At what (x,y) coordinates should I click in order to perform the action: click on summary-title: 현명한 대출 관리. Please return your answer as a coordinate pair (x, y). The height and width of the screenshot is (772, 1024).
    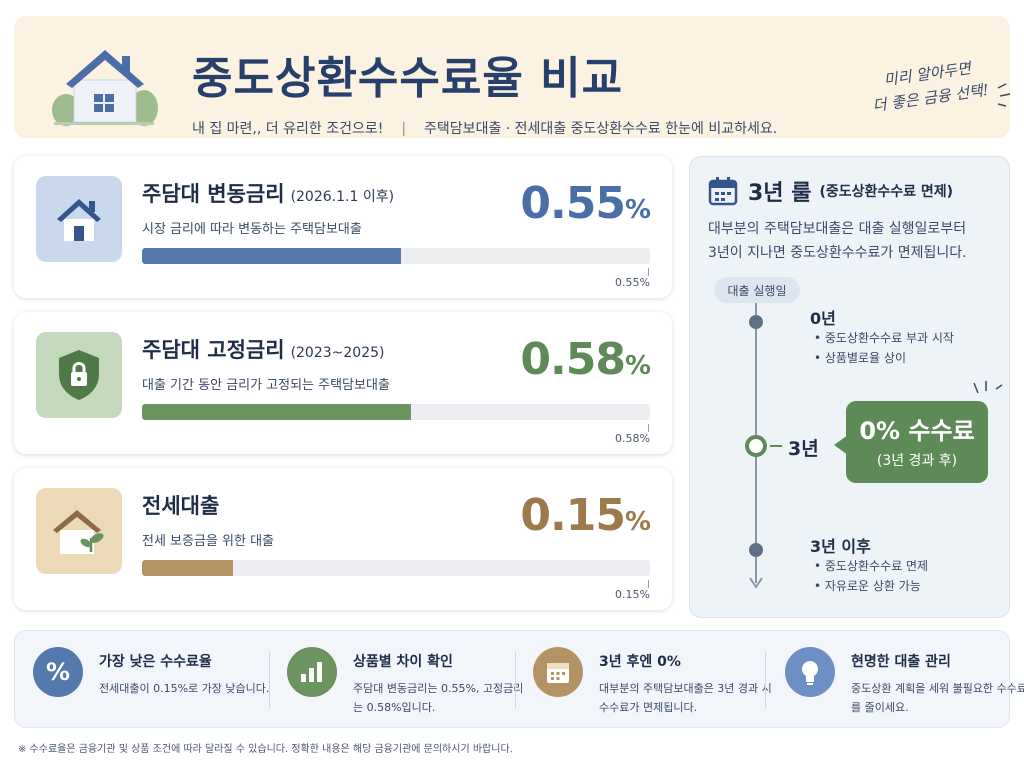
    Looking at the image, I should click on (901, 662).